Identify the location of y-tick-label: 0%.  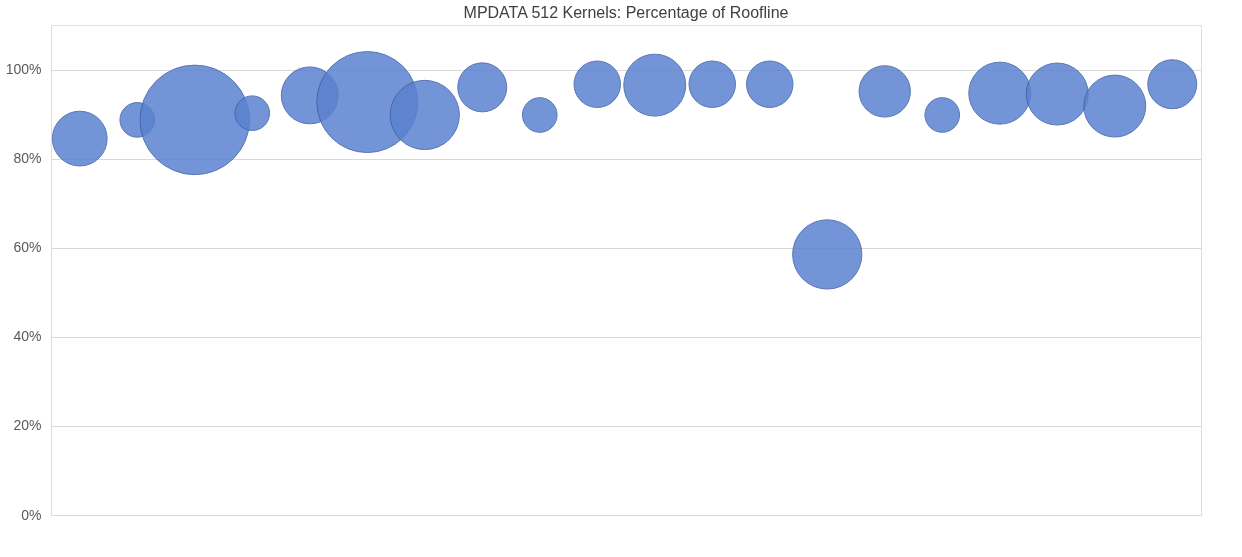
(31, 514).